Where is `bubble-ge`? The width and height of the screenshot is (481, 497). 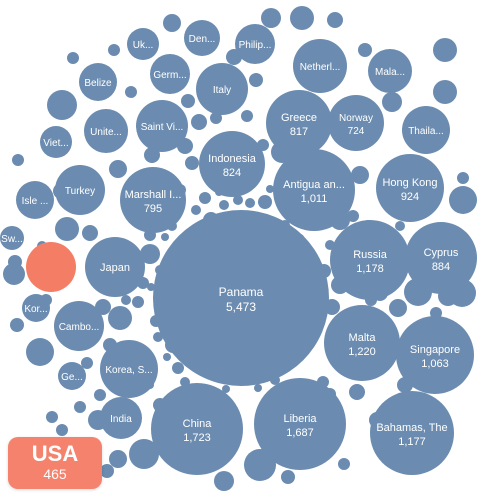
bubble-ge is located at coordinates (72, 376).